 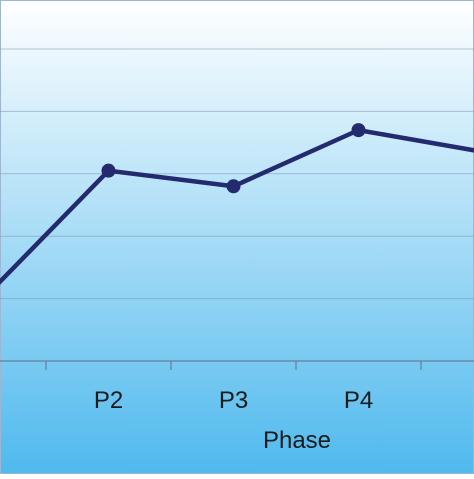 I want to click on data-point-p2, so click(x=108, y=170).